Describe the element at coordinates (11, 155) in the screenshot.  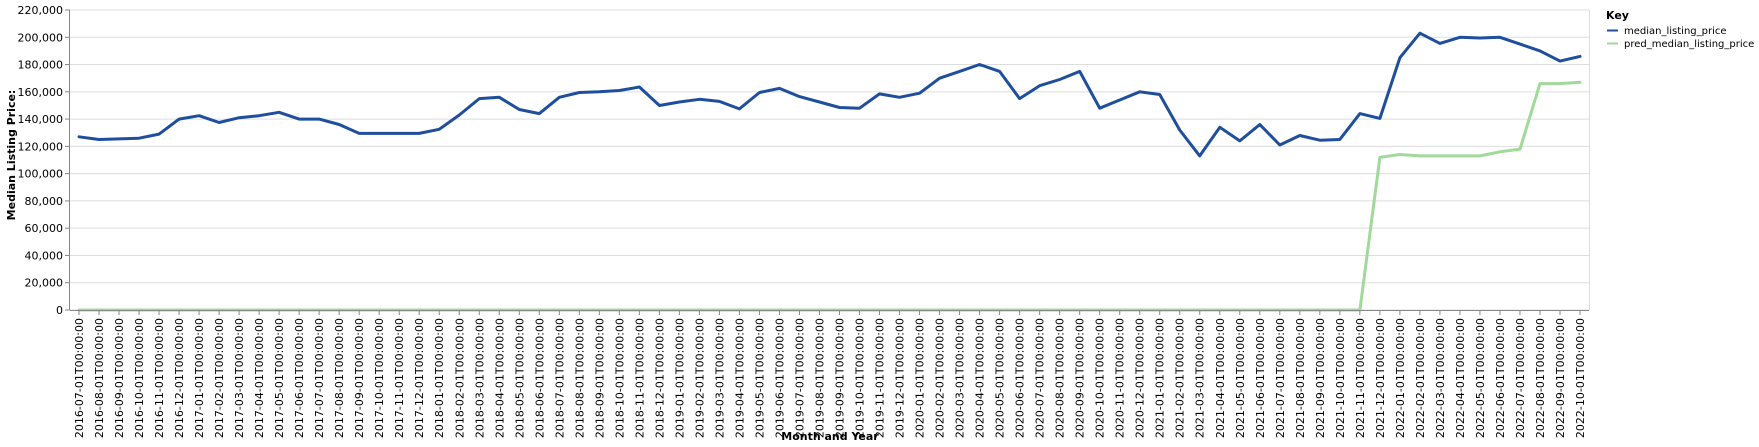
I see `y-axis-title: Median Listing Price:` at that location.